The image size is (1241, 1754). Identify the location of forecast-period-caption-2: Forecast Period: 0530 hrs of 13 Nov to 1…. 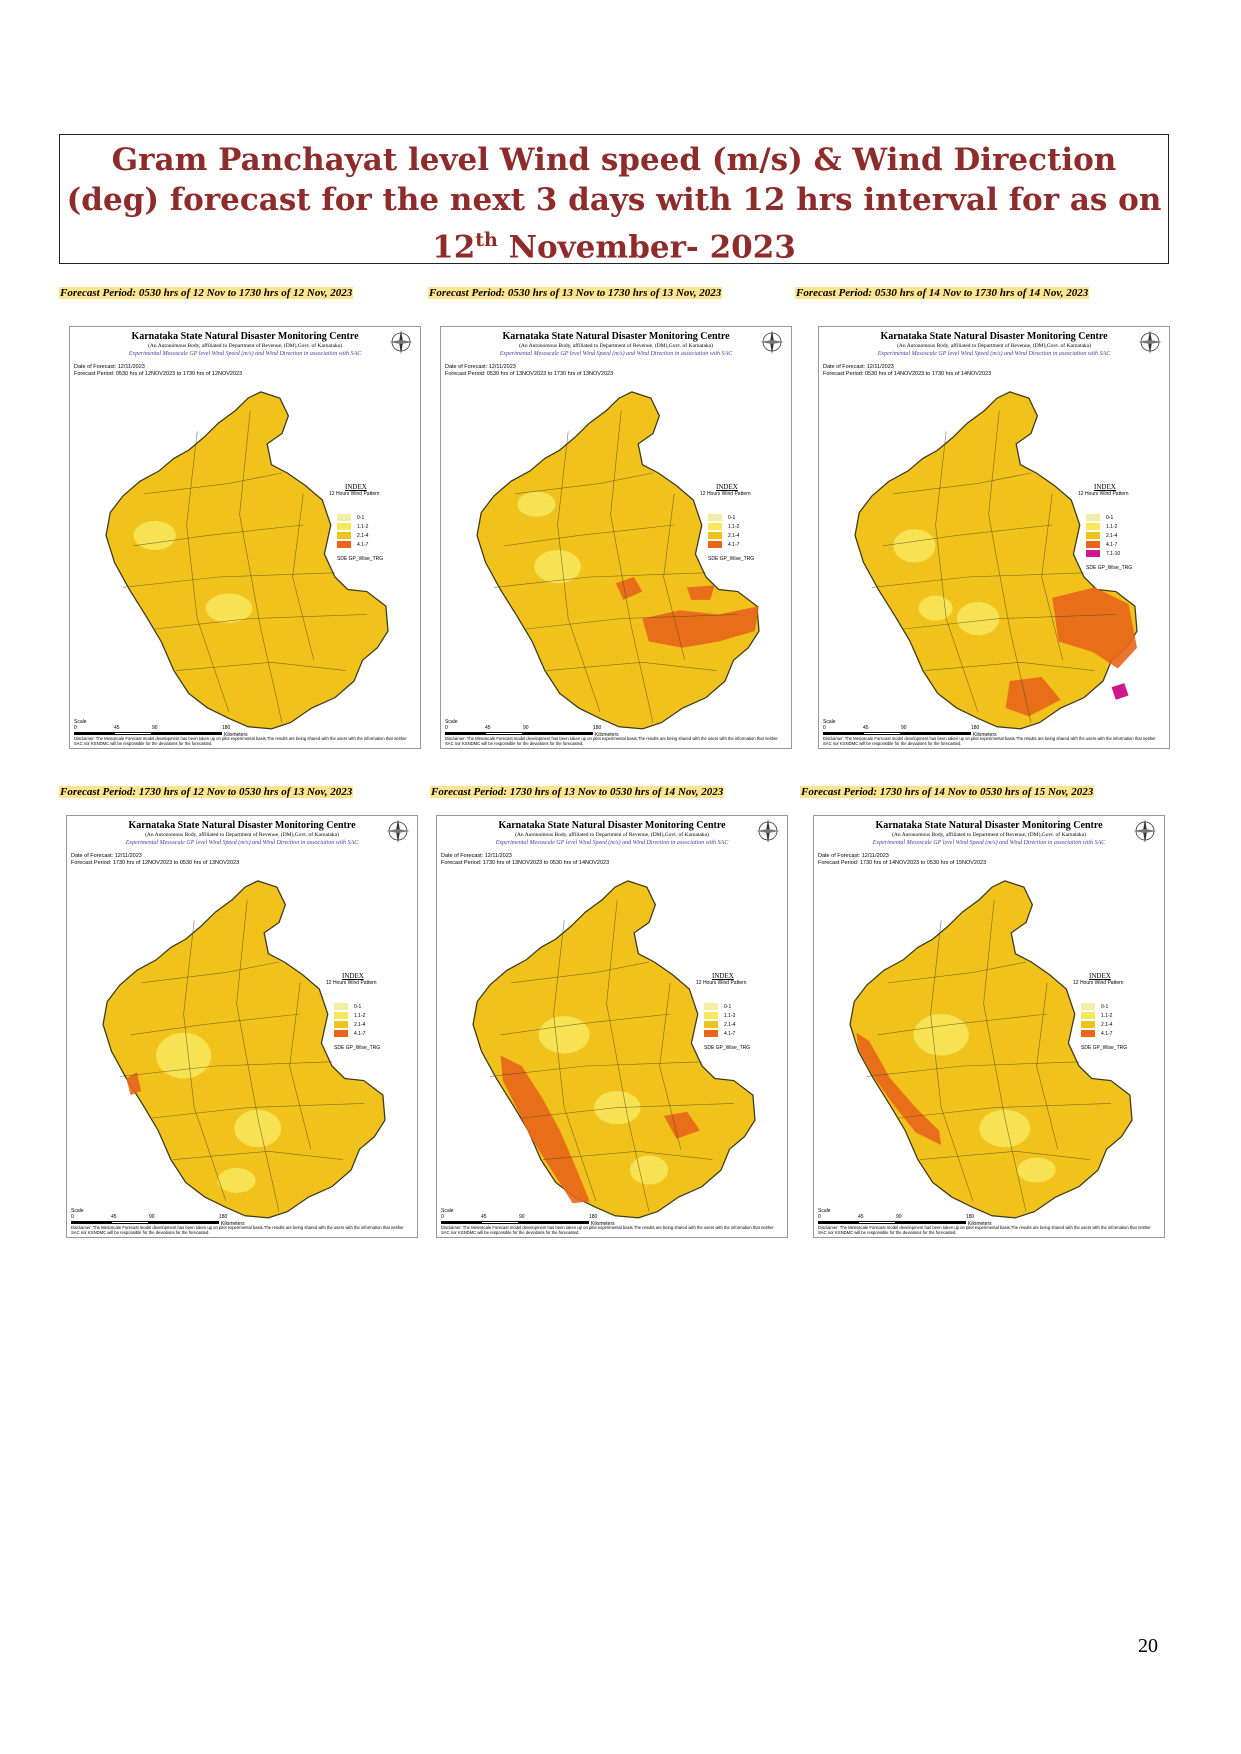
(575, 293).